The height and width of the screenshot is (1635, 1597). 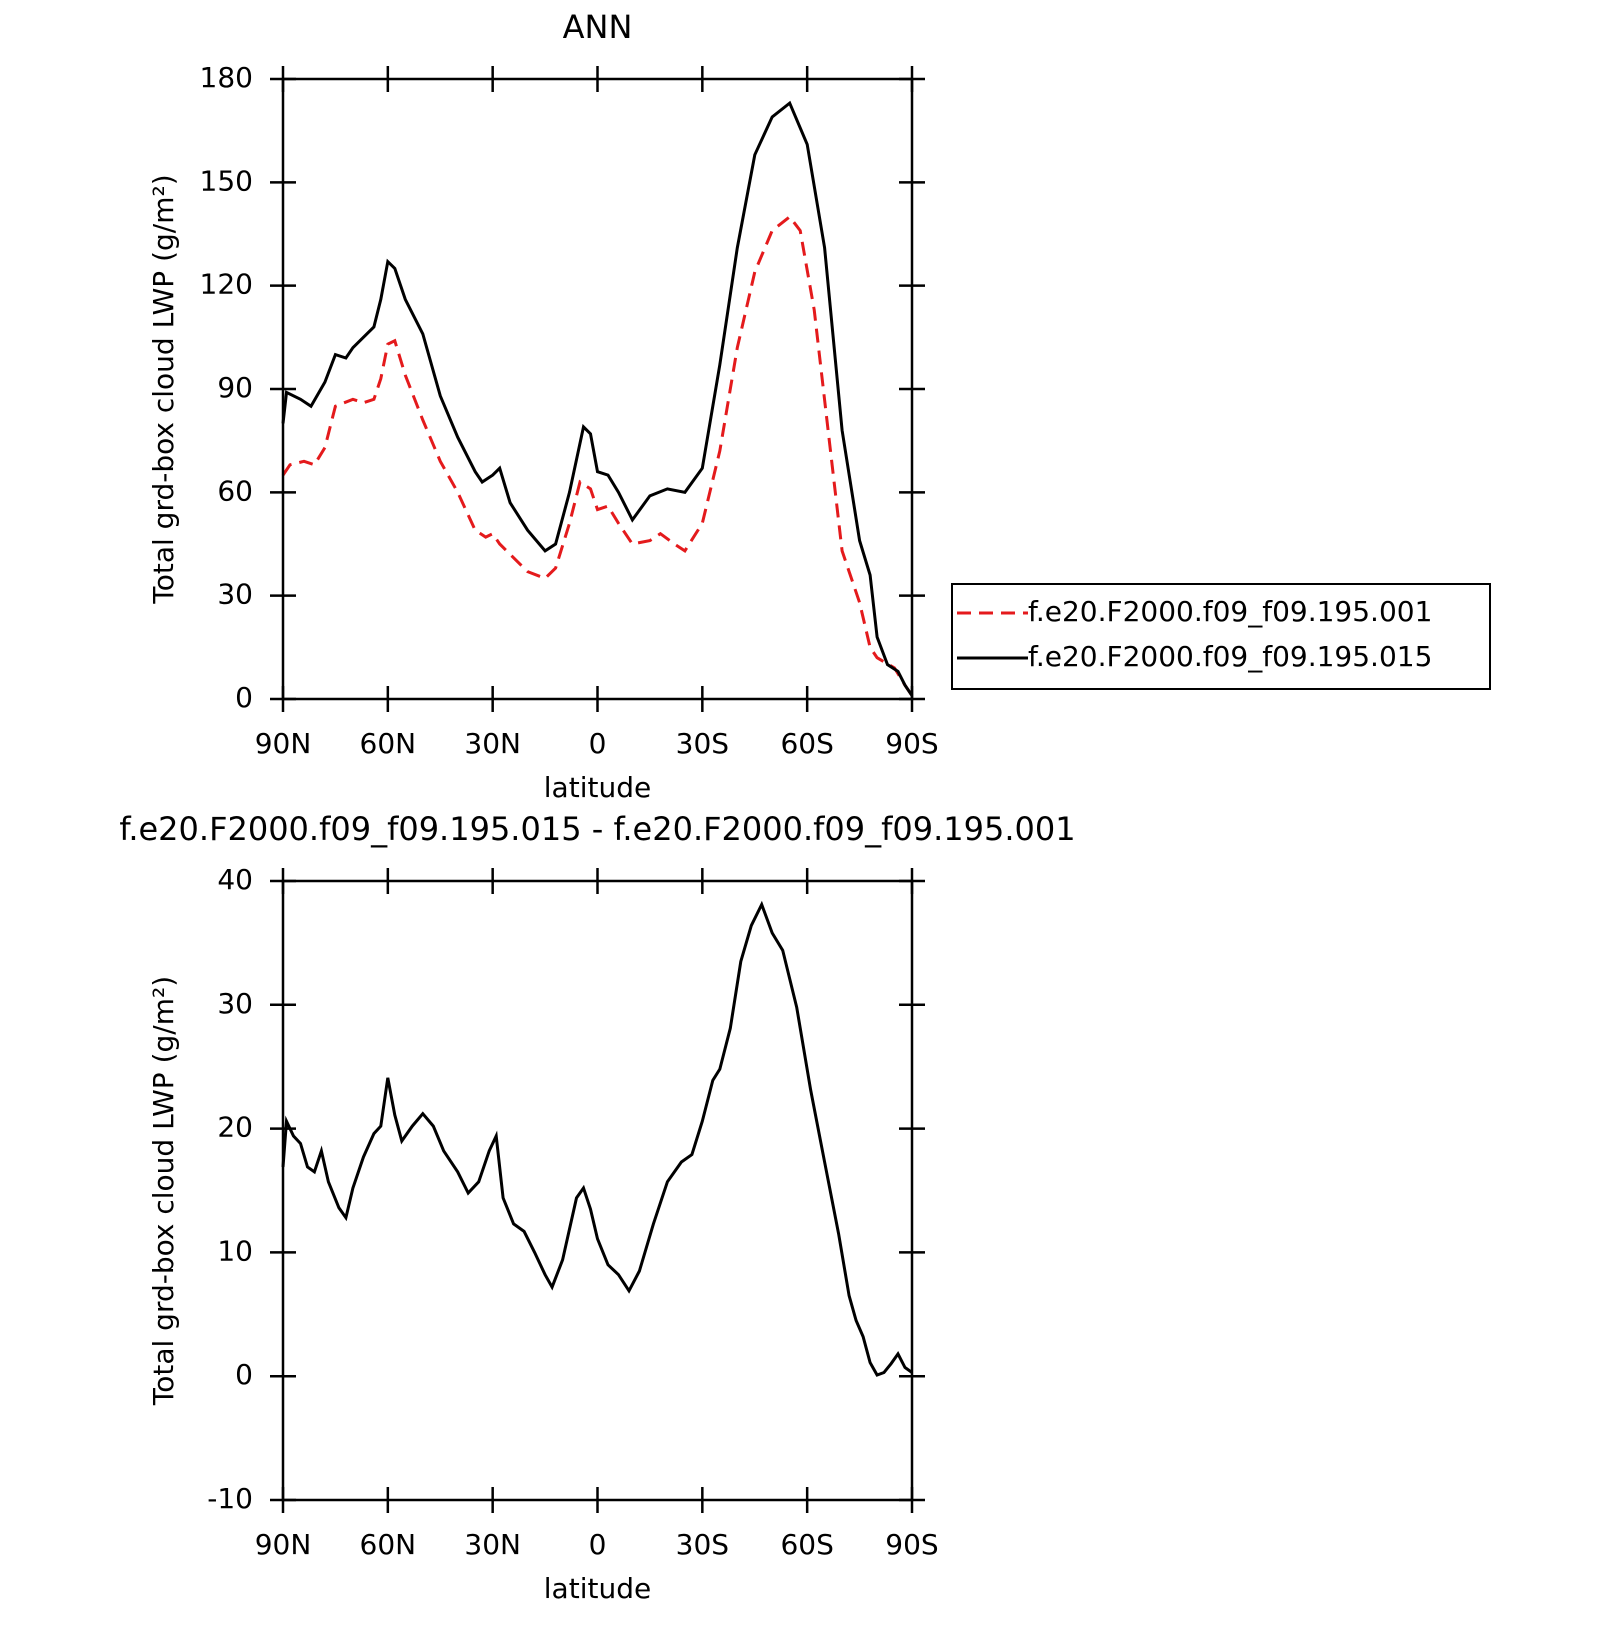 What do you see at coordinates (226, 77) in the screenshot?
I see `y-tick-label: 180` at bounding box center [226, 77].